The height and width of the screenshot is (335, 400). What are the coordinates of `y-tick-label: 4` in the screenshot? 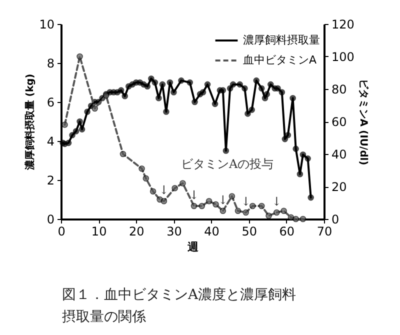 It's located at (50, 141).